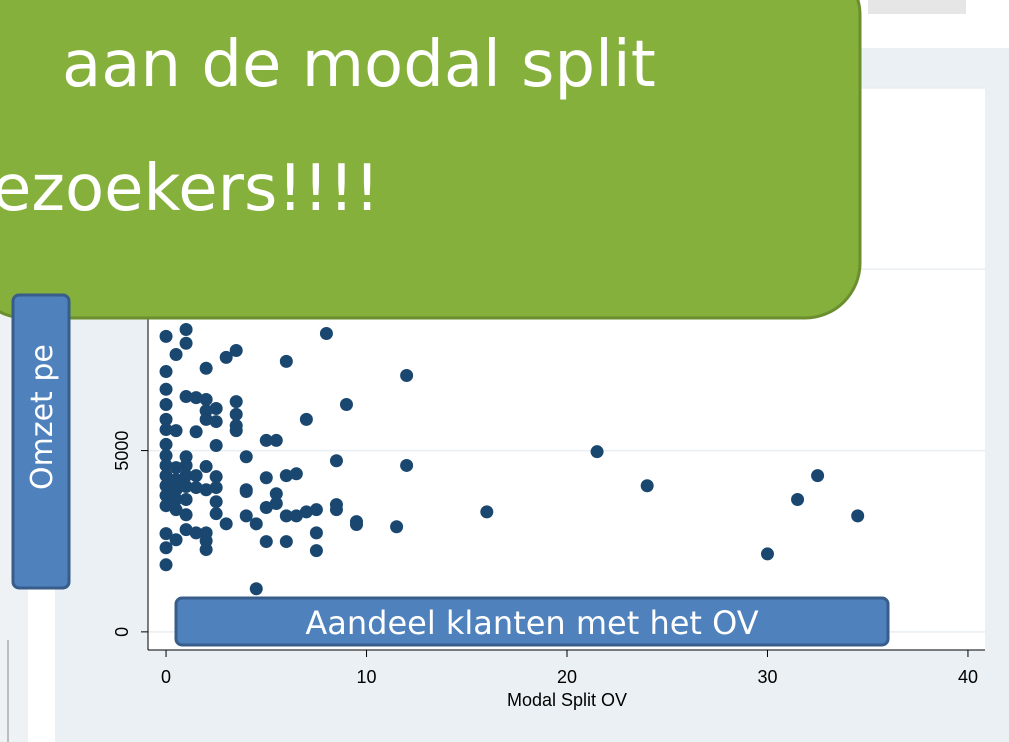 This screenshot has width=1009, height=742. What do you see at coordinates (567, 677) in the screenshot?
I see `x-tick-label: 20` at bounding box center [567, 677].